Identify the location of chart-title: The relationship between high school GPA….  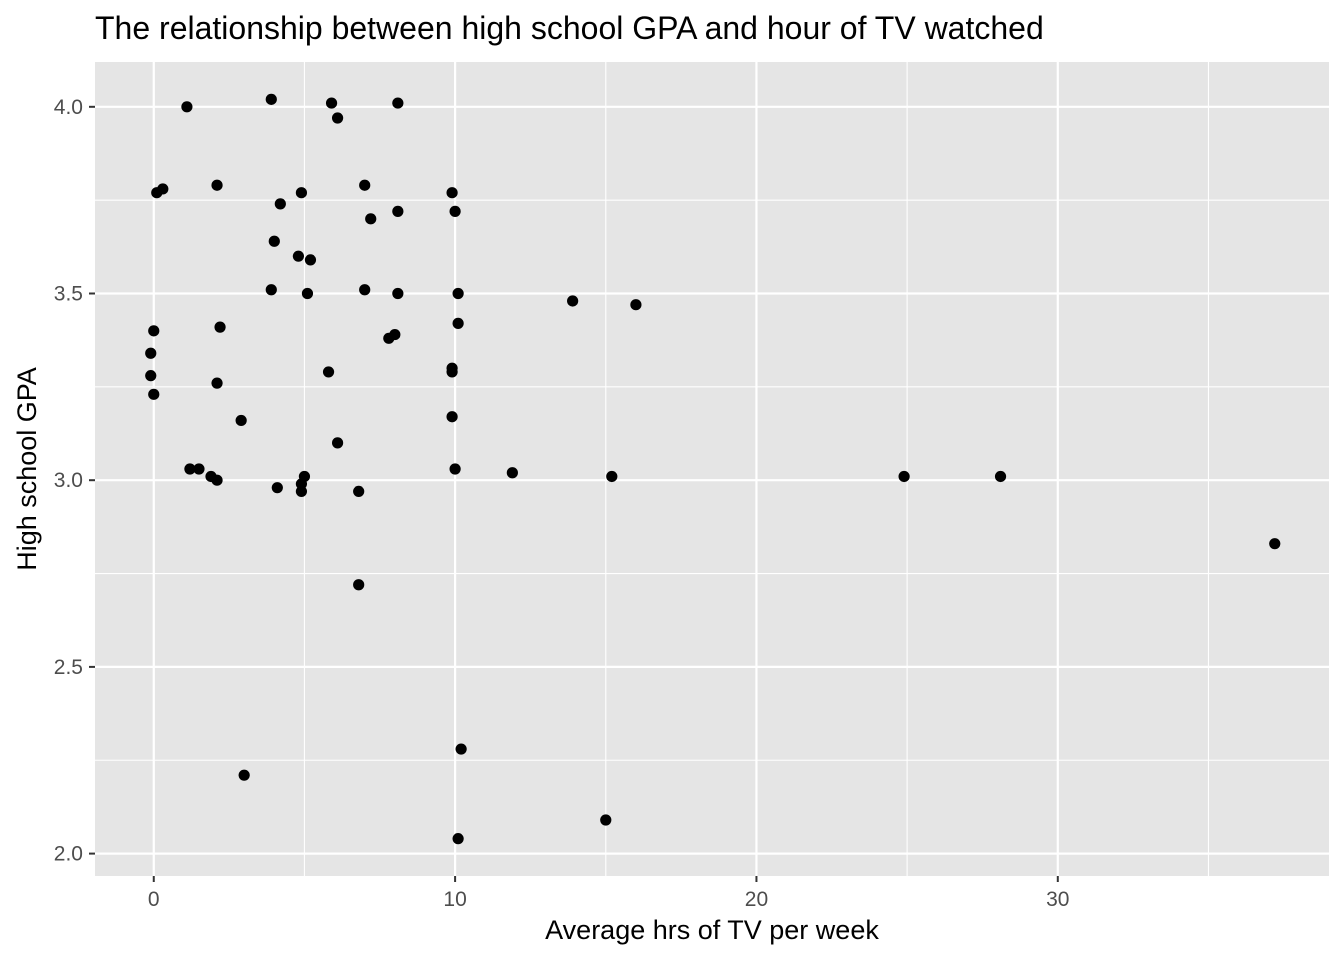
(569, 28).